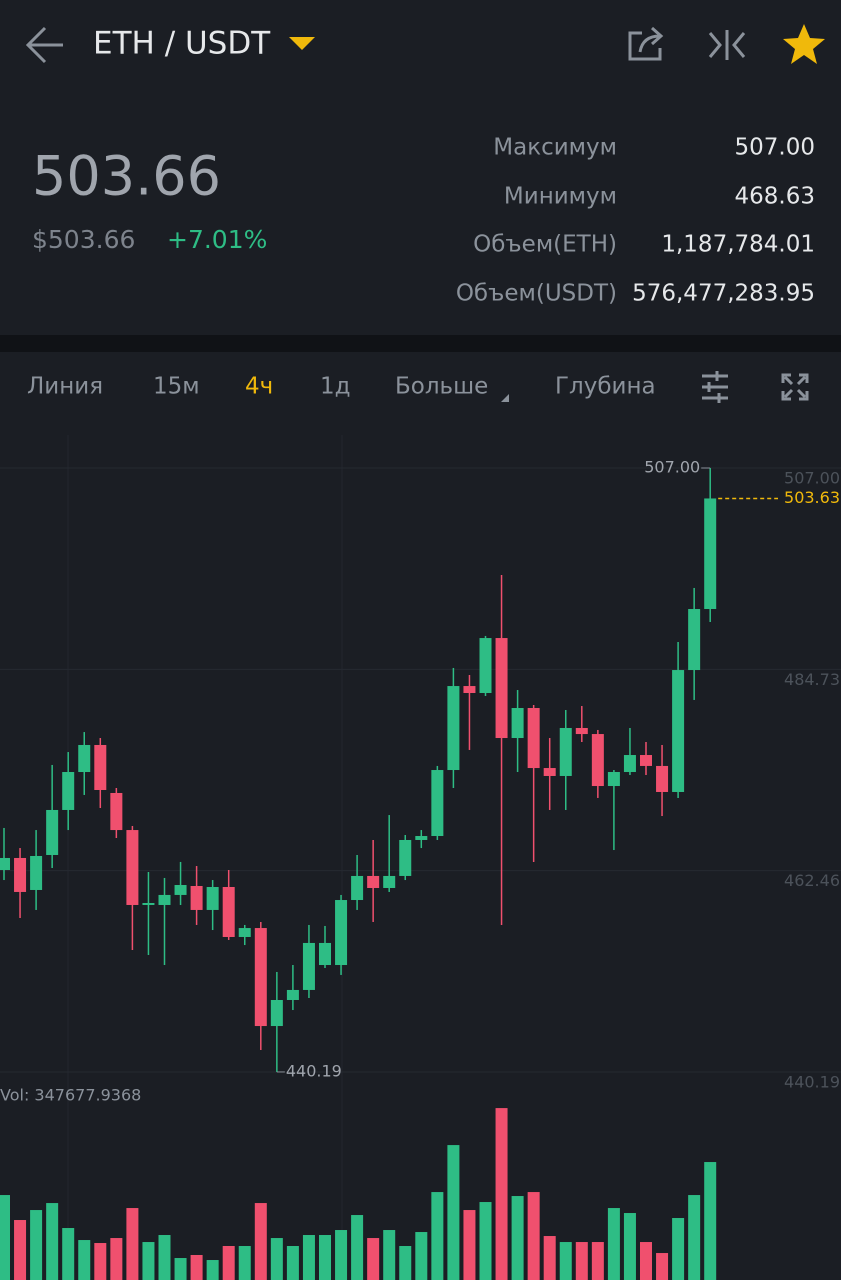  What do you see at coordinates (723, 294) in the screenshot?
I see `stat-value: 576,477,283.95` at bounding box center [723, 294].